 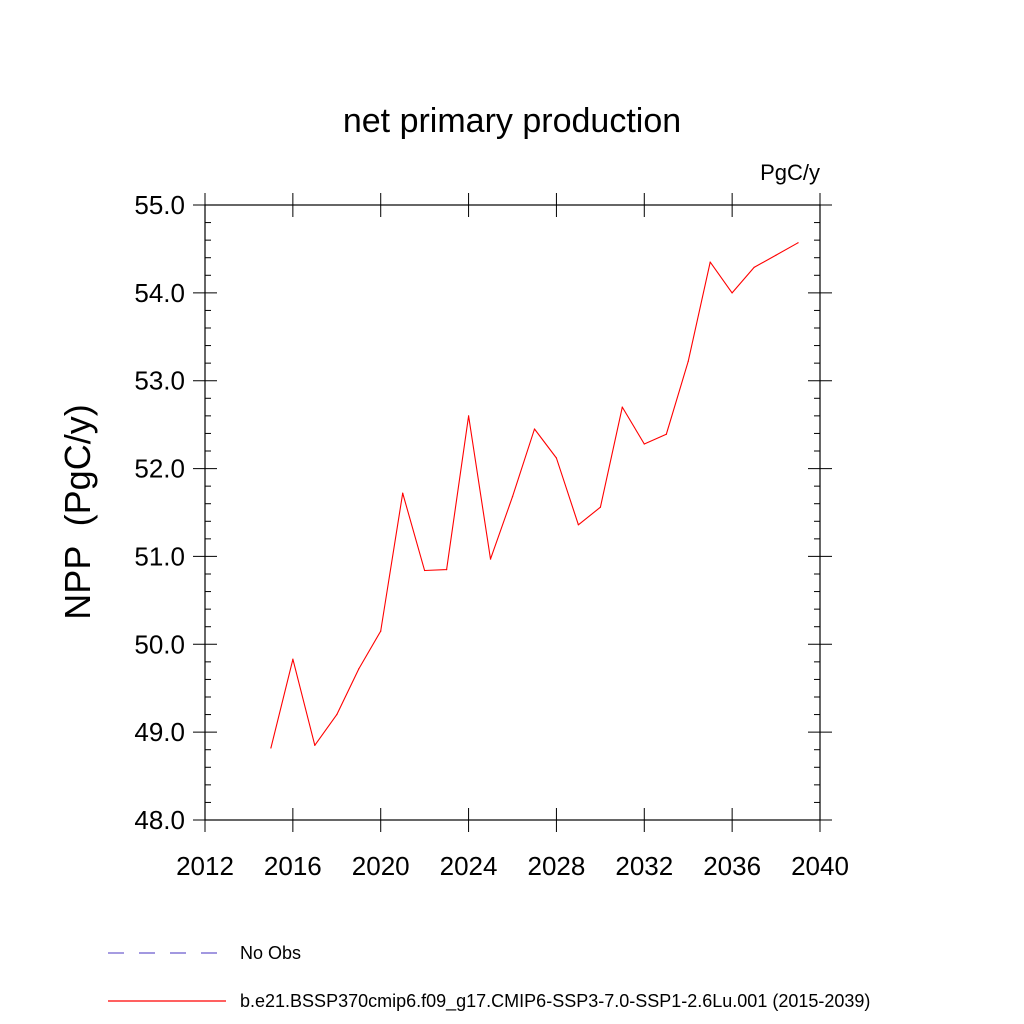 What do you see at coordinates (159, 820) in the screenshot?
I see `y-tick-label: 48.0` at bounding box center [159, 820].